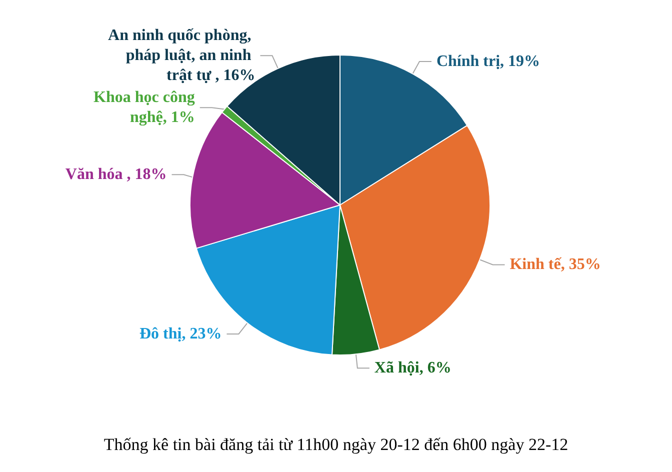  What do you see at coordinates (144, 107) in the screenshot?
I see `slice-label: Khoa học công nghệ, 1%` at bounding box center [144, 107].